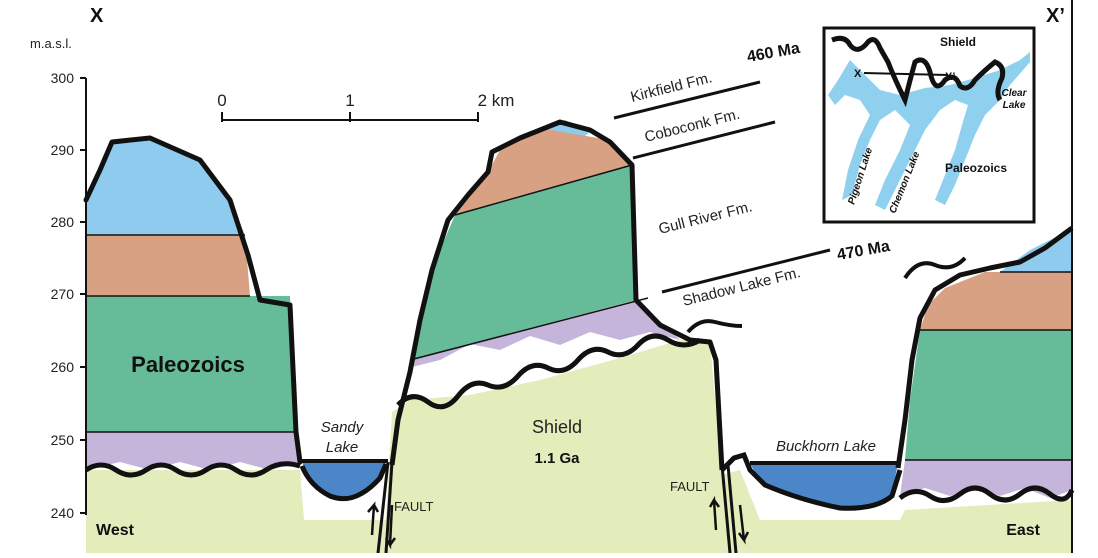  Describe the element at coordinates (83, 295) in the screenshot. I see `elevation-ticks` at that location.